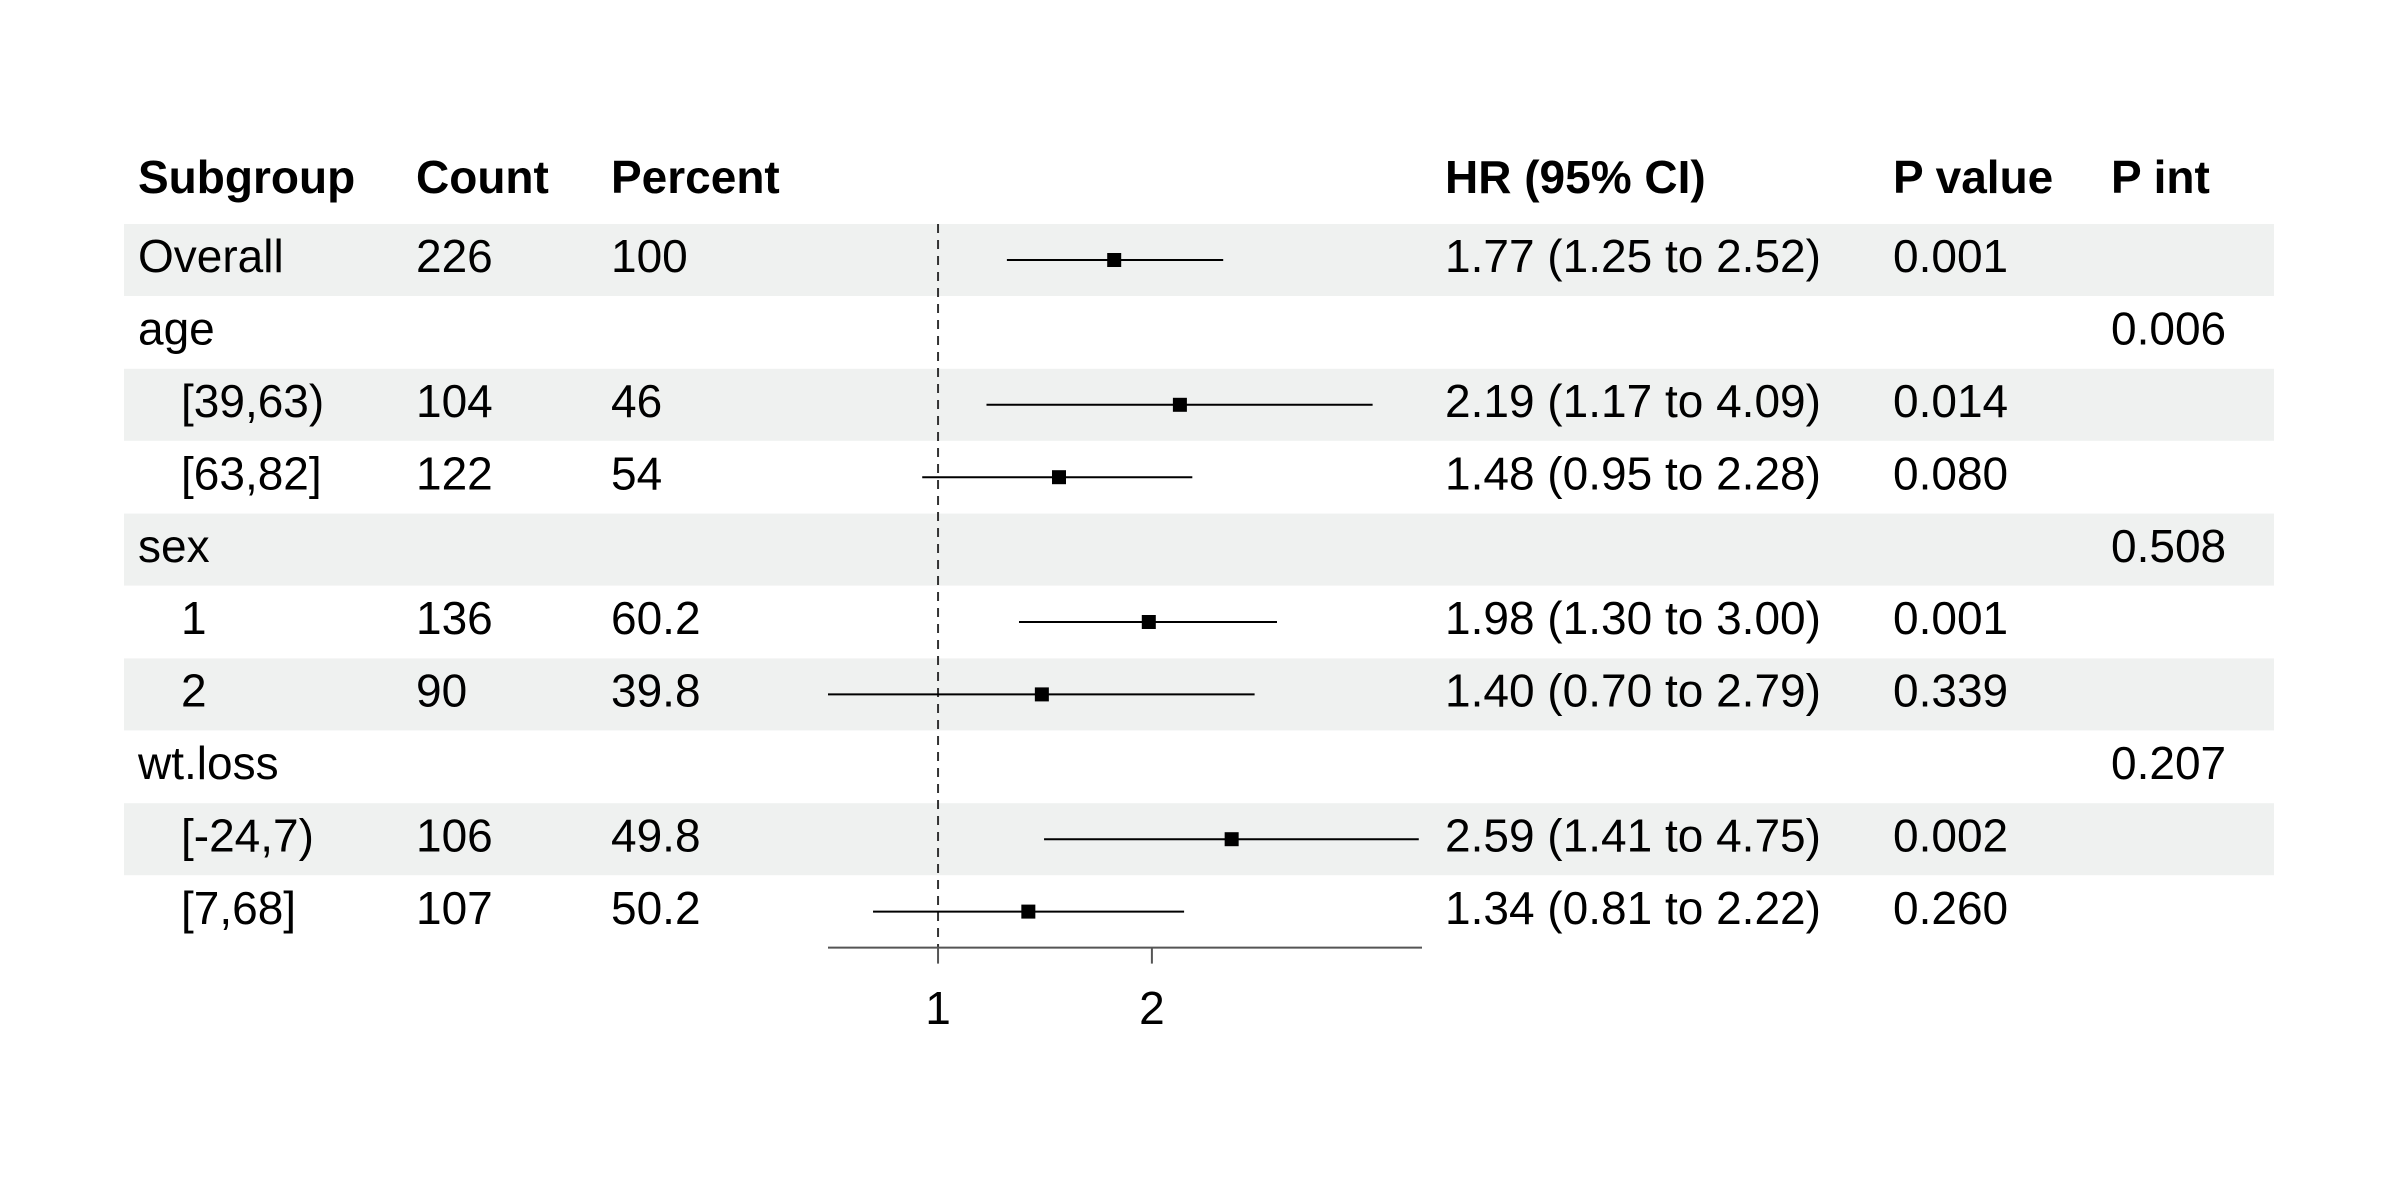 The width and height of the screenshot is (2400, 1200). I want to click on p-int: 0.006, so click(2168, 329).